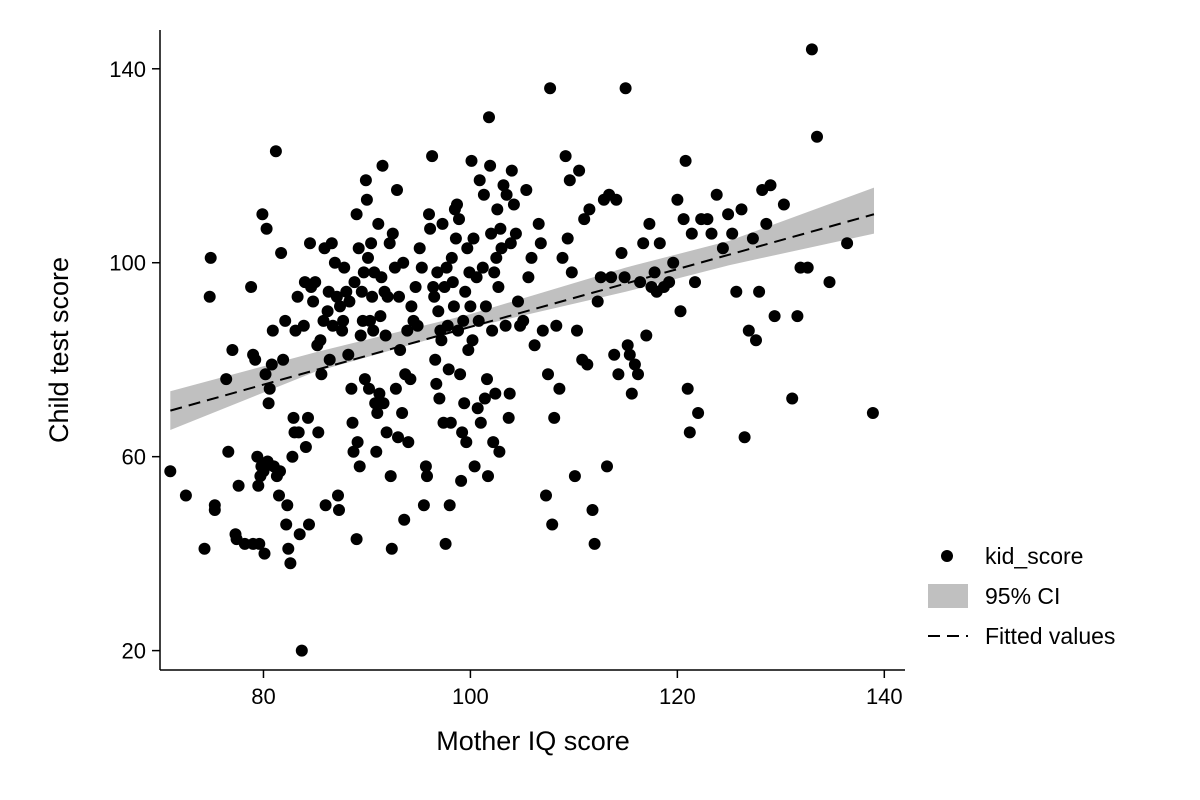 The width and height of the screenshot is (1200, 800). What do you see at coordinates (1021, 596) in the screenshot?
I see `legend: kid_score 95% CI Fitted values` at bounding box center [1021, 596].